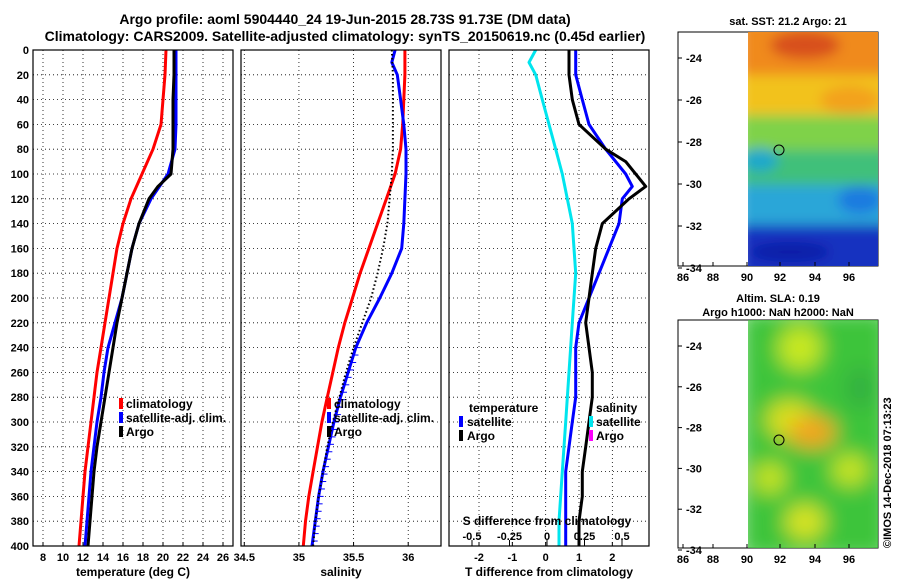  What do you see at coordinates (183, 558) in the screenshot?
I see `x-tick-label: 22` at bounding box center [183, 558].